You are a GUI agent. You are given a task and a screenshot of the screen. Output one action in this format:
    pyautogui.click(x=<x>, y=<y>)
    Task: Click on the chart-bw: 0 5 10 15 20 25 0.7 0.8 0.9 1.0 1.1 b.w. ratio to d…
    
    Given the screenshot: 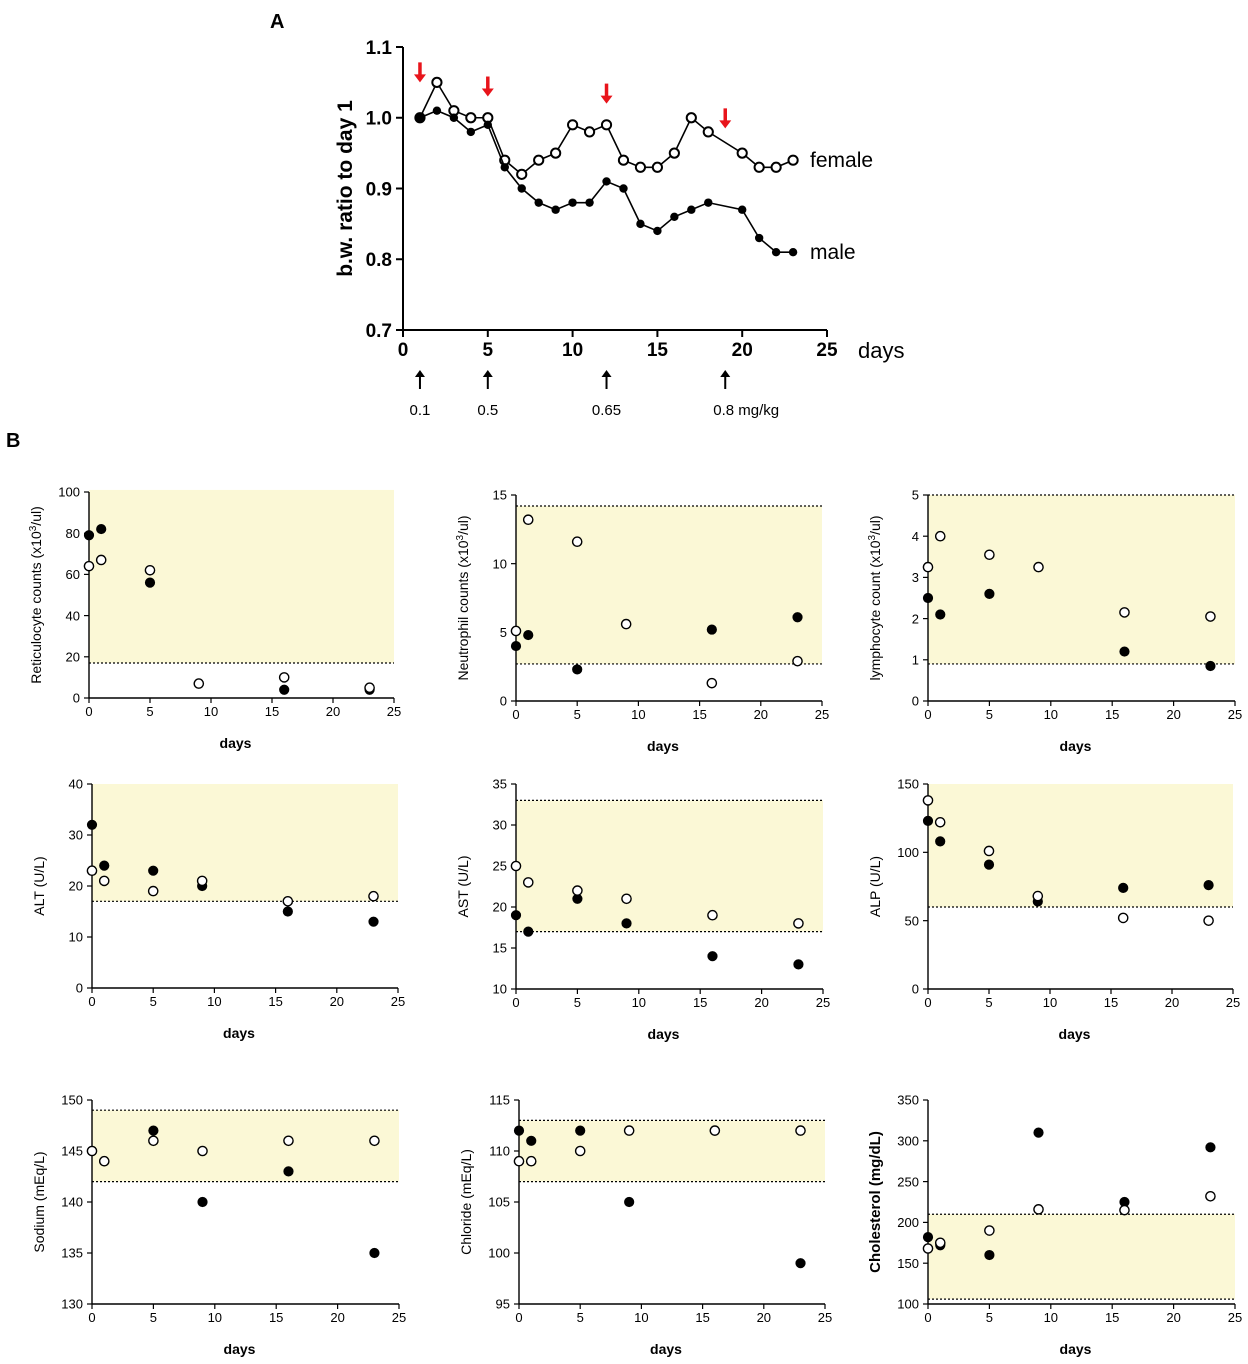 What is the action you would take?
    pyautogui.click(x=619, y=228)
    